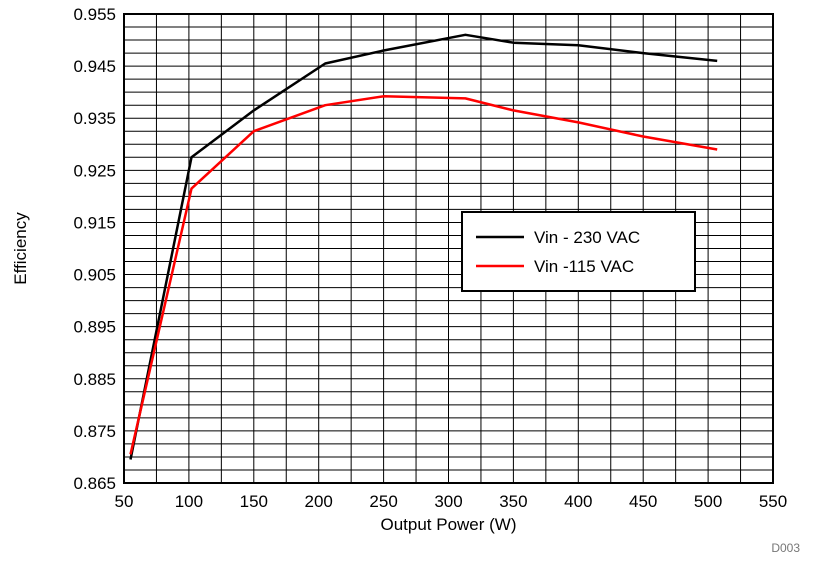 This screenshot has width=816, height=563. Describe the element at coordinates (383, 501) in the screenshot. I see `x-tick-label: 250` at that location.